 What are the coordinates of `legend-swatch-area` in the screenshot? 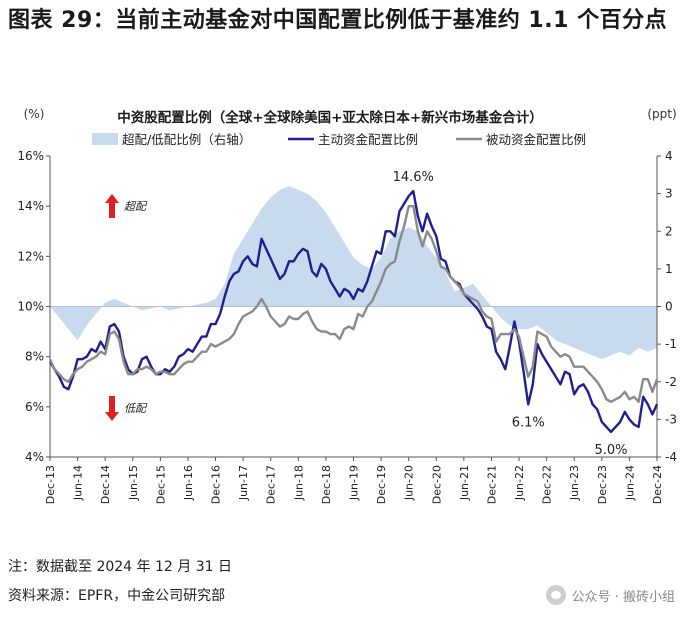 It's located at (105, 139).